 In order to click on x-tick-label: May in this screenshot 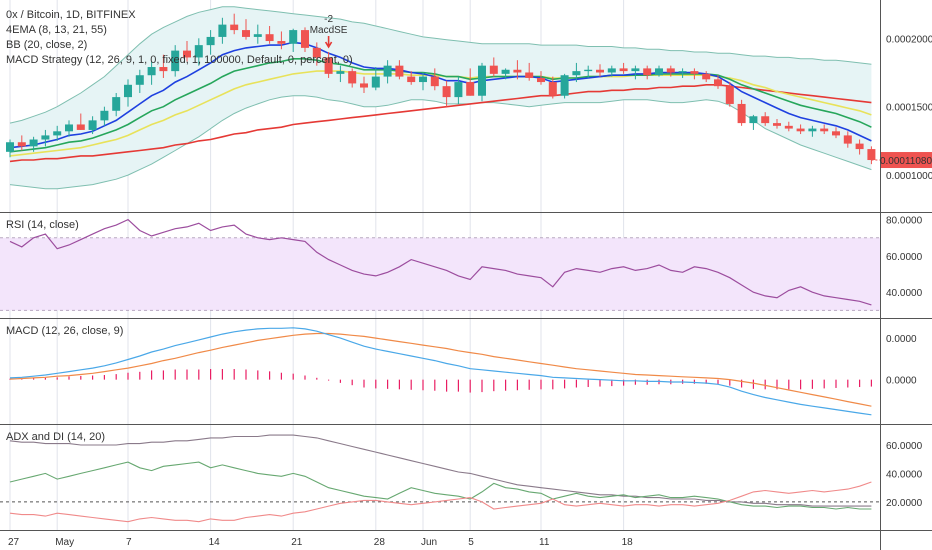, I will do `click(64, 542)`.